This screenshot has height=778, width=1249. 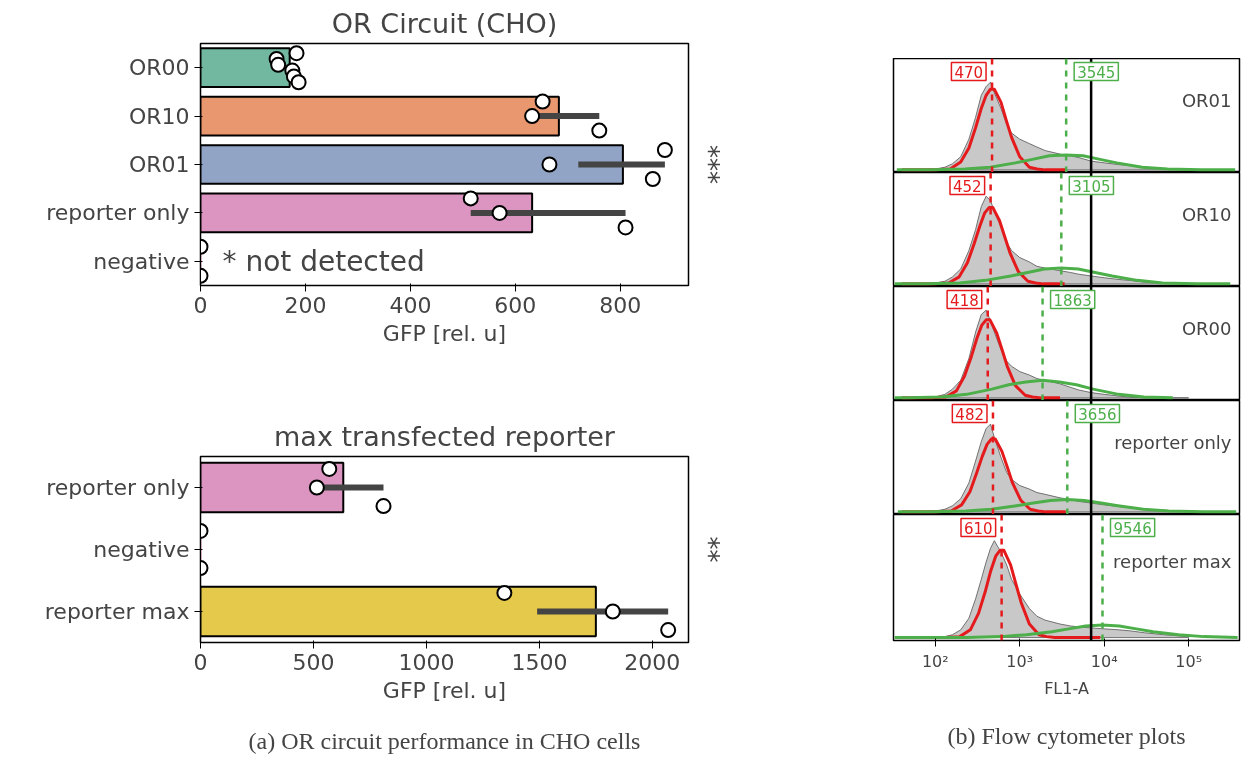 What do you see at coordinates (1097, 414) in the screenshot?
I see `ref-line-label: 3656` at bounding box center [1097, 414].